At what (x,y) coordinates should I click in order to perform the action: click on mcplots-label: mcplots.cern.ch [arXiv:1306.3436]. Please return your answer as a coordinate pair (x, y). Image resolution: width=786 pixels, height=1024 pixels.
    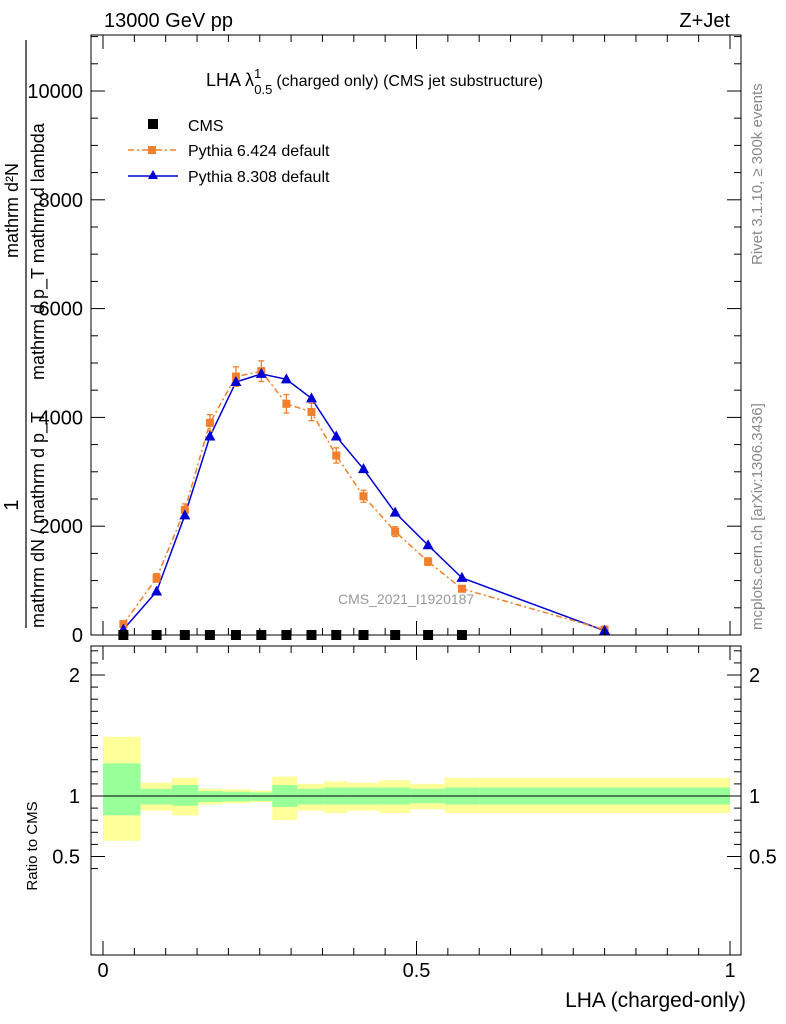
    Looking at the image, I should click on (757, 516).